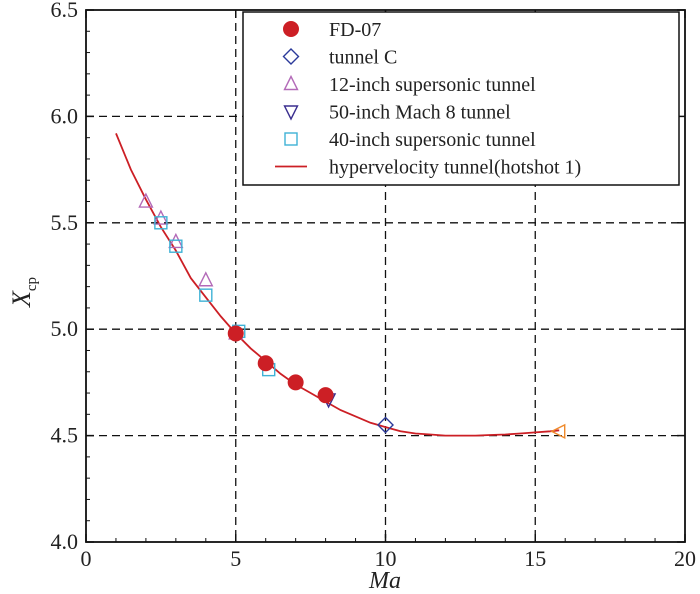 This screenshot has width=700, height=594. I want to click on legend-label-50-inch-mach-8-tunnel: 50-inch Mach 8 tunnel, so click(420, 113).